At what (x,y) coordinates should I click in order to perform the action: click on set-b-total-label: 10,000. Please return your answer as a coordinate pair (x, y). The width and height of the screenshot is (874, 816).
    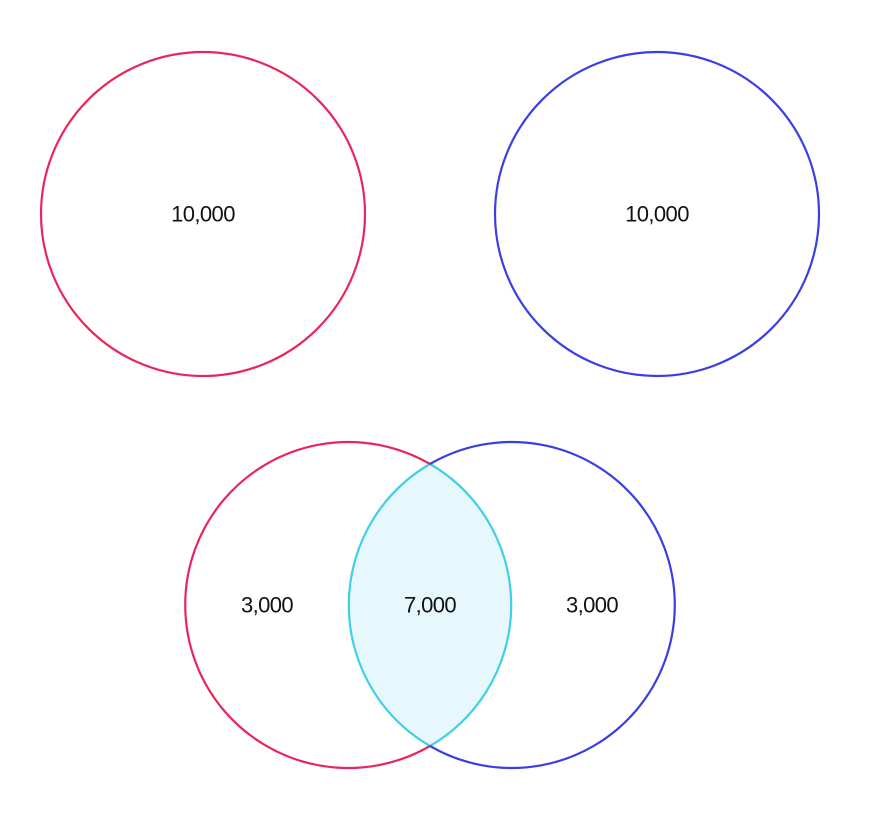
    Looking at the image, I should click on (657, 214).